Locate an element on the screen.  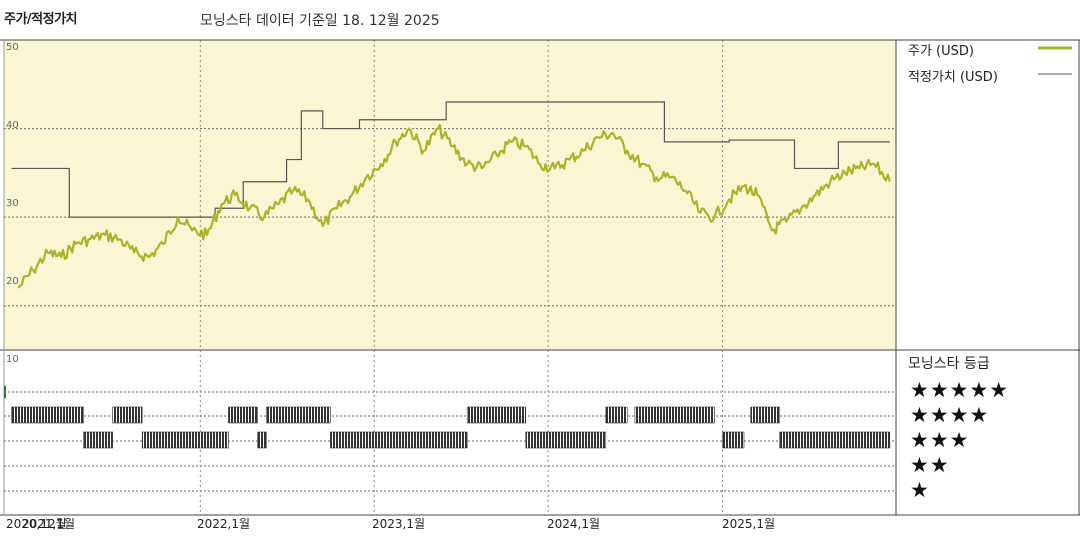
y-tick-label: 30 is located at coordinates (12, 203).